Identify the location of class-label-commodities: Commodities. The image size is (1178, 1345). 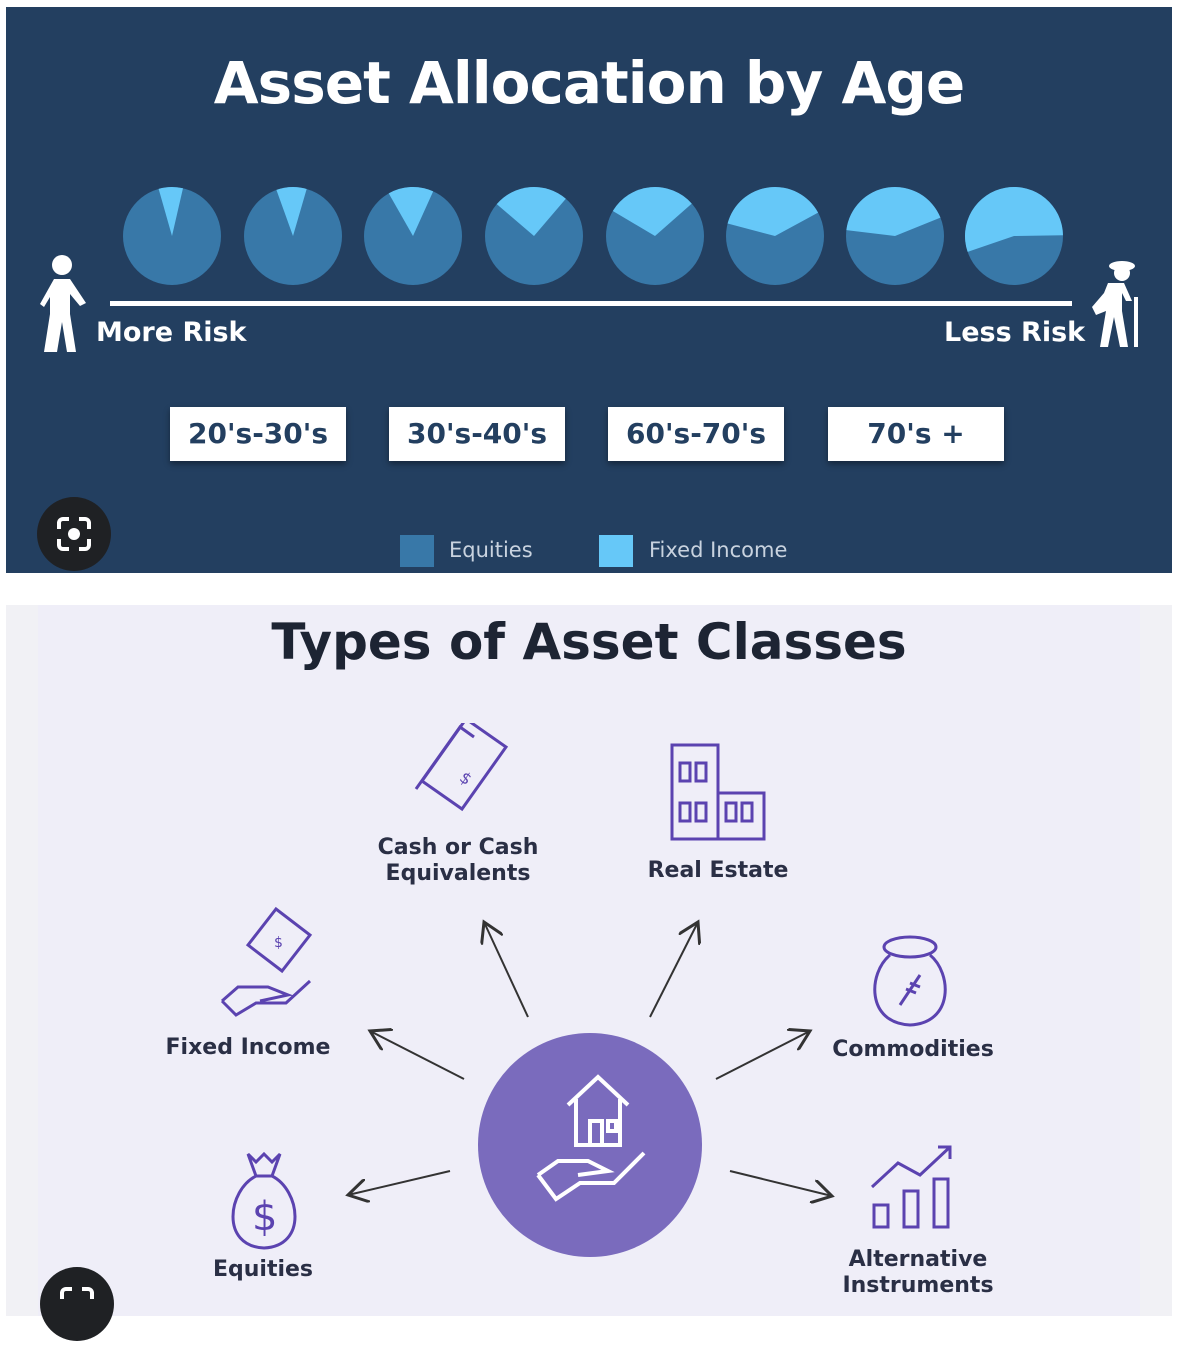
(913, 1049).